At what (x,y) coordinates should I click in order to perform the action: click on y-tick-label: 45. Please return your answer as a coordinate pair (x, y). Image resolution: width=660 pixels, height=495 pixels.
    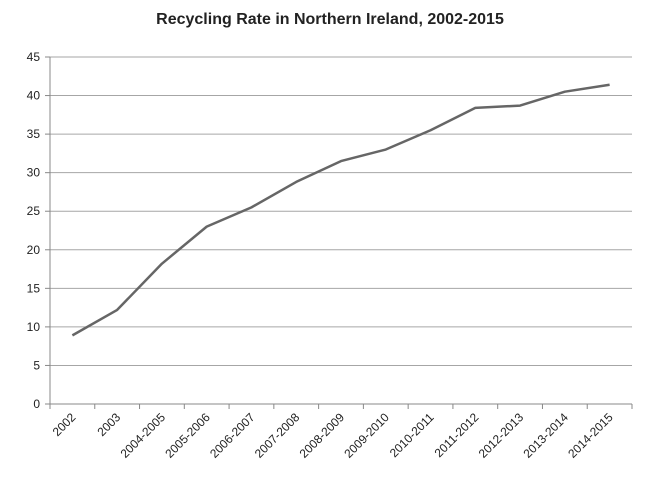
    Looking at the image, I should click on (34, 57).